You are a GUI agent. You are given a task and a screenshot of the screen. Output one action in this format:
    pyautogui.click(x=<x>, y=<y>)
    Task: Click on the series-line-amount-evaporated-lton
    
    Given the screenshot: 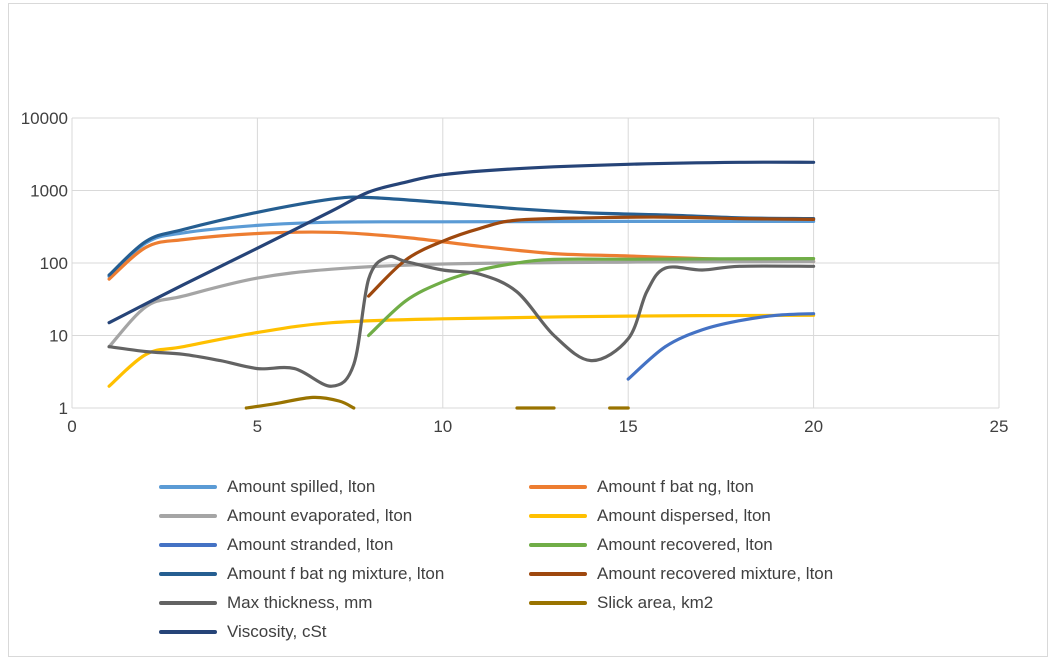 What is the action you would take?
    pyautogui.click(x=461, y=304)
    